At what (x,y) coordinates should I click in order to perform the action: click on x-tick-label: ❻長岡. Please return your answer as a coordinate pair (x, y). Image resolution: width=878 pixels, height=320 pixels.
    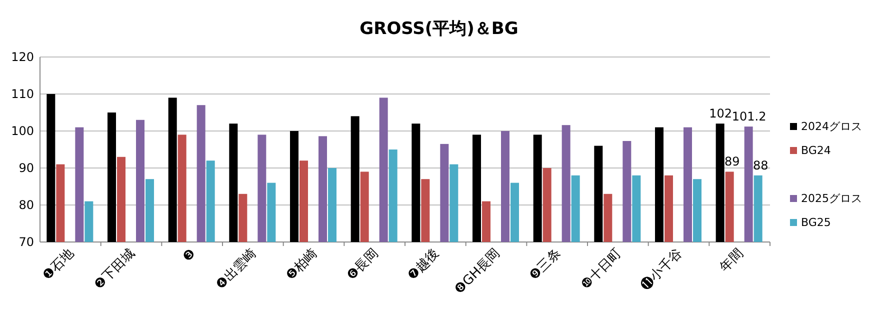
    Looking at the image, I should click on (363, 265).